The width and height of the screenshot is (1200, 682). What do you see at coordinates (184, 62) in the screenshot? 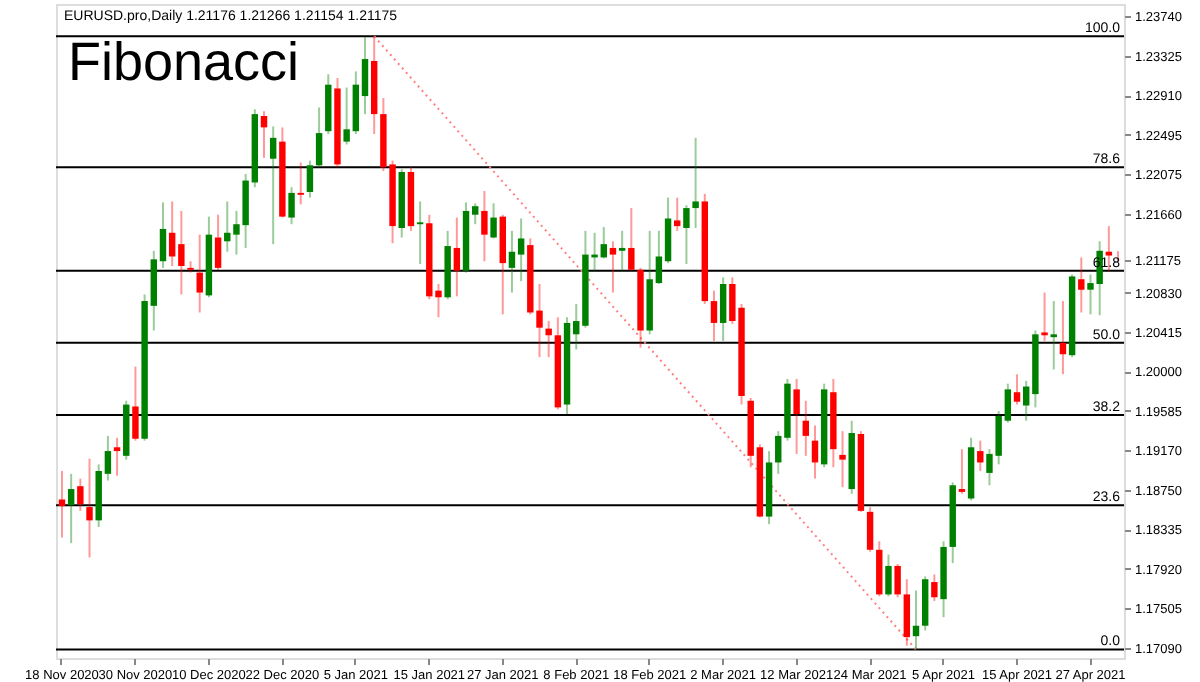
I see `text: Fibonacci` at bounding box center [184, 62].